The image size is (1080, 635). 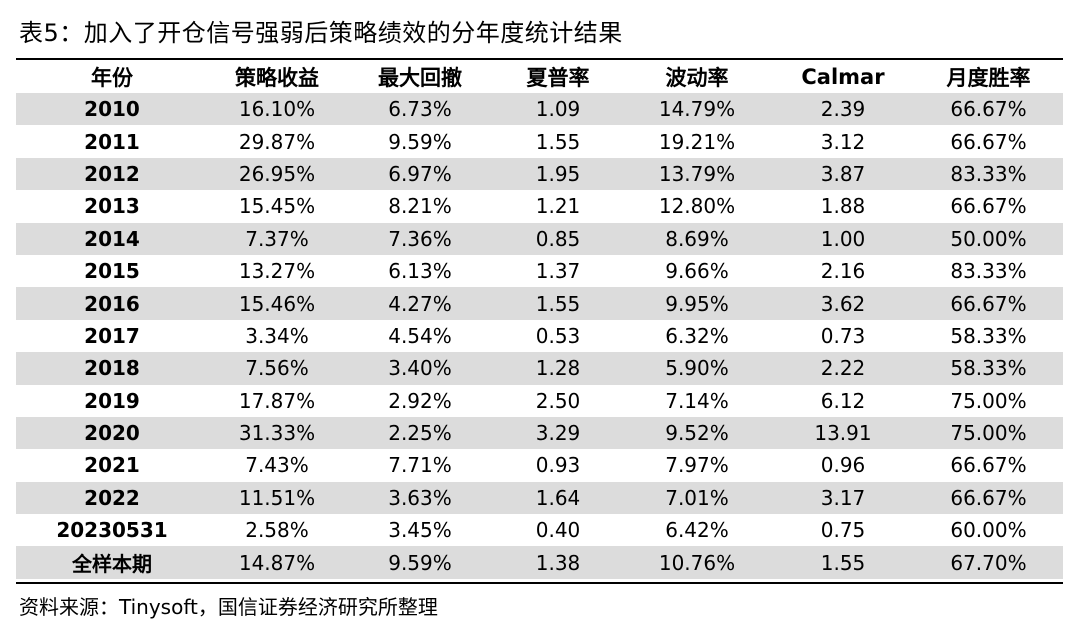 What do you see at coordinates (277, 109) in the screenshot?
I see `cell-strategy-return: 16.10%` at bounding box center [277, 109].